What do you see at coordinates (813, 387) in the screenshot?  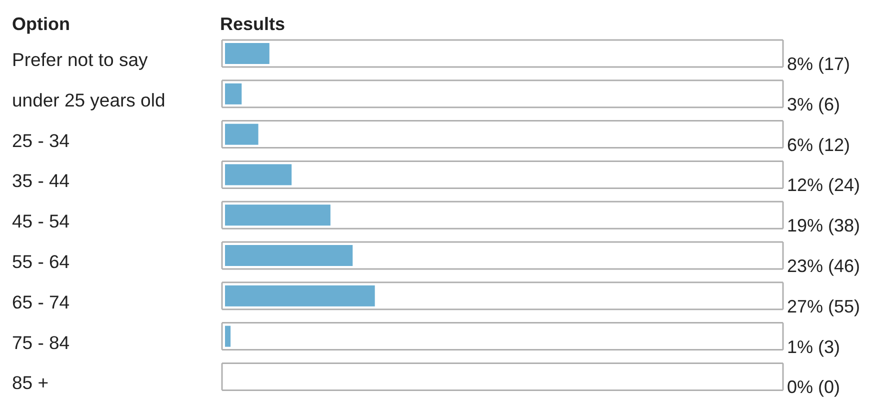 I see `data-label: 0% (0)` at bounding box center [813, 387].